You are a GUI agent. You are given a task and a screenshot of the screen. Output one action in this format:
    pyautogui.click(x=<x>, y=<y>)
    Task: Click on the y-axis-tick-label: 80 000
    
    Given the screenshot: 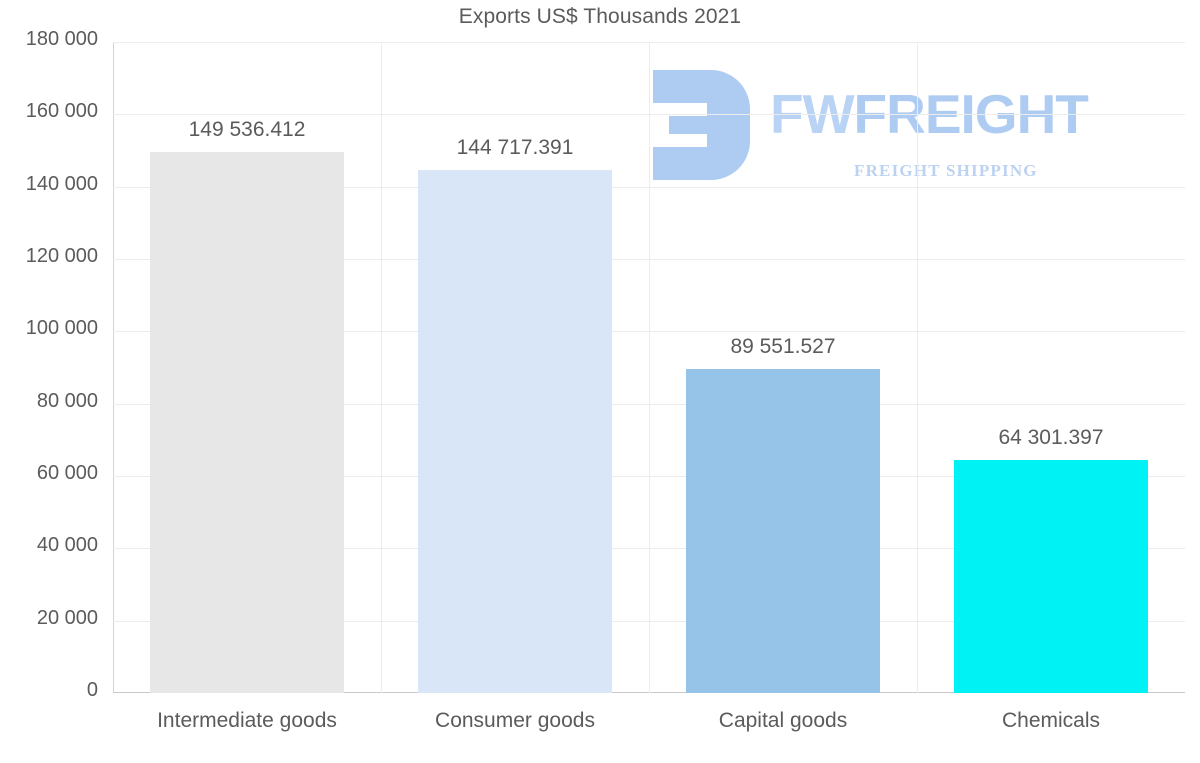 What is the action you would take?
    pyautogui.click(x=67, y=400)
    